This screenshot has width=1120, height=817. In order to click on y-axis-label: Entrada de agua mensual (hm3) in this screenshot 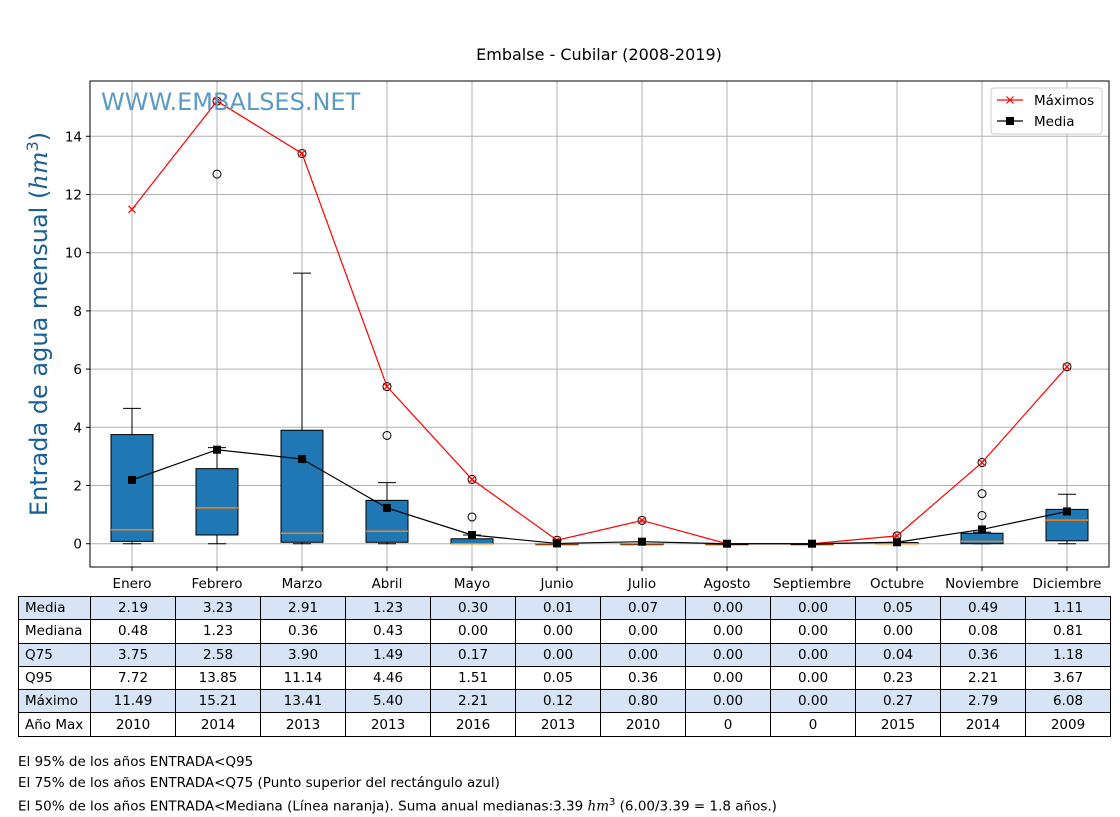, I will do `click(38, 324)`.